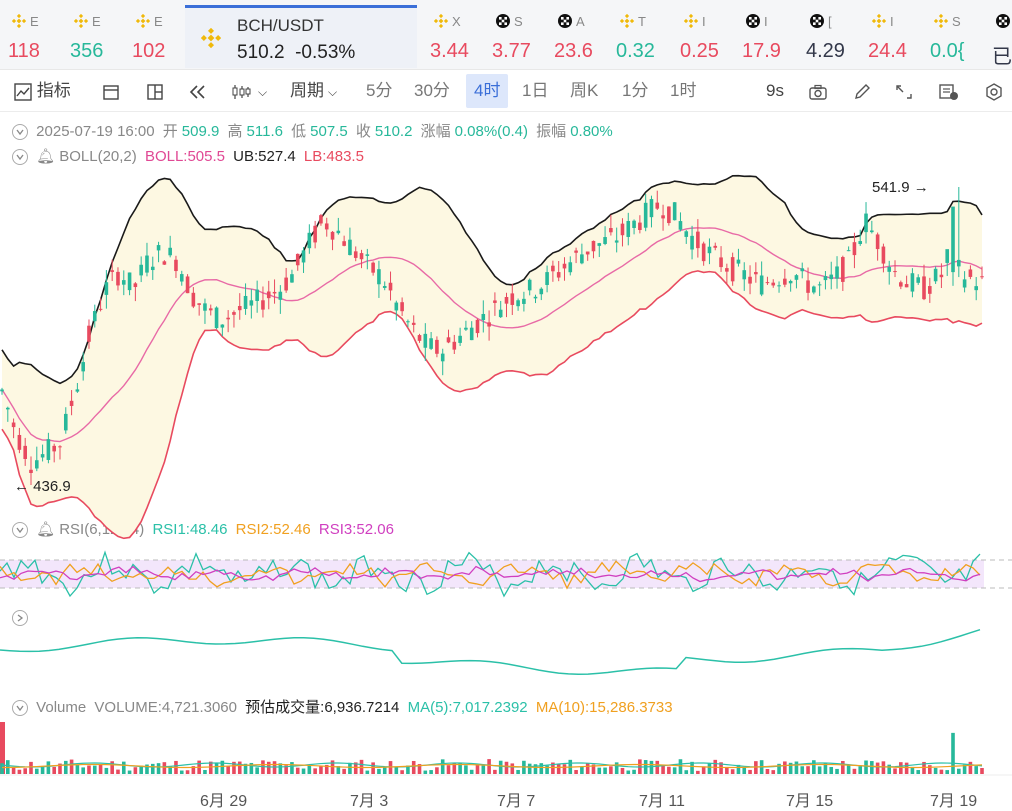 This screenshot has width=1012, height=811. Describe the element at coordinates (683, 90) in the screenshot. I see `interval-6: 1时` at that location.